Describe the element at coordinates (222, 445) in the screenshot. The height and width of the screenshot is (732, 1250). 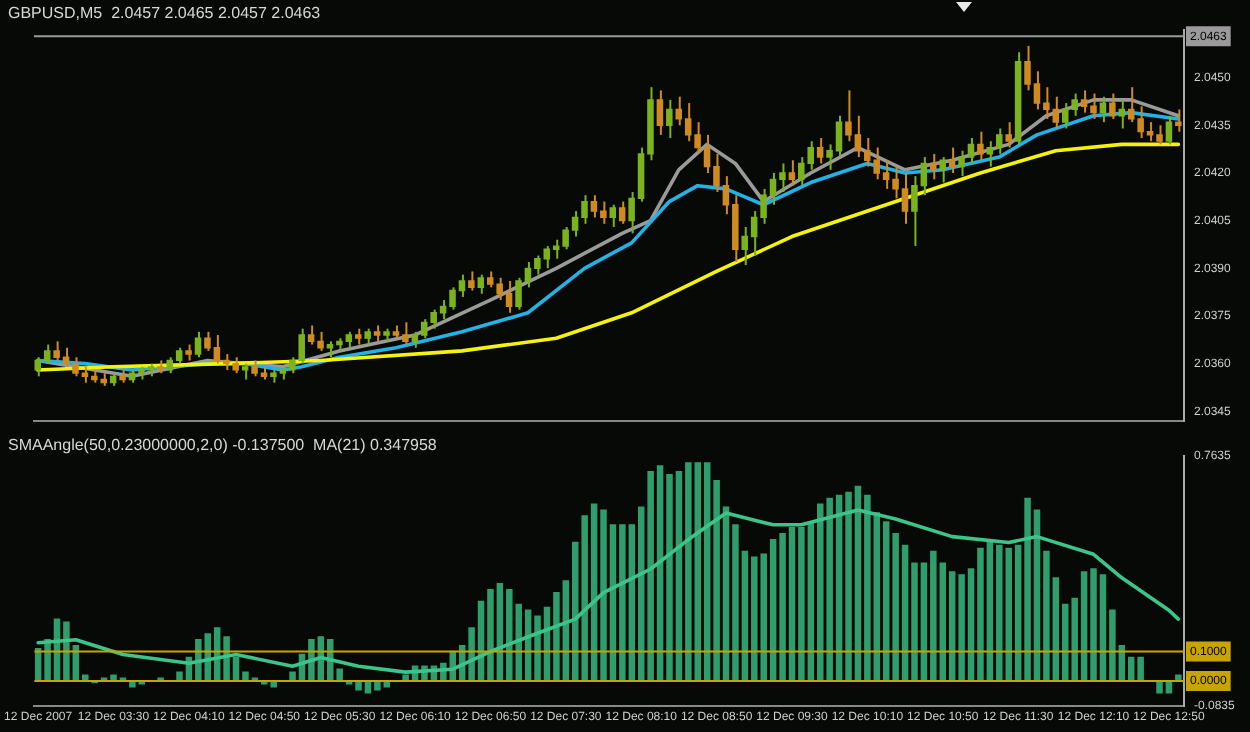
I see `chart-title: SMAAngle(50,0.23000000,2,0) -0.137500 MA(21) 0.347958` at that location.